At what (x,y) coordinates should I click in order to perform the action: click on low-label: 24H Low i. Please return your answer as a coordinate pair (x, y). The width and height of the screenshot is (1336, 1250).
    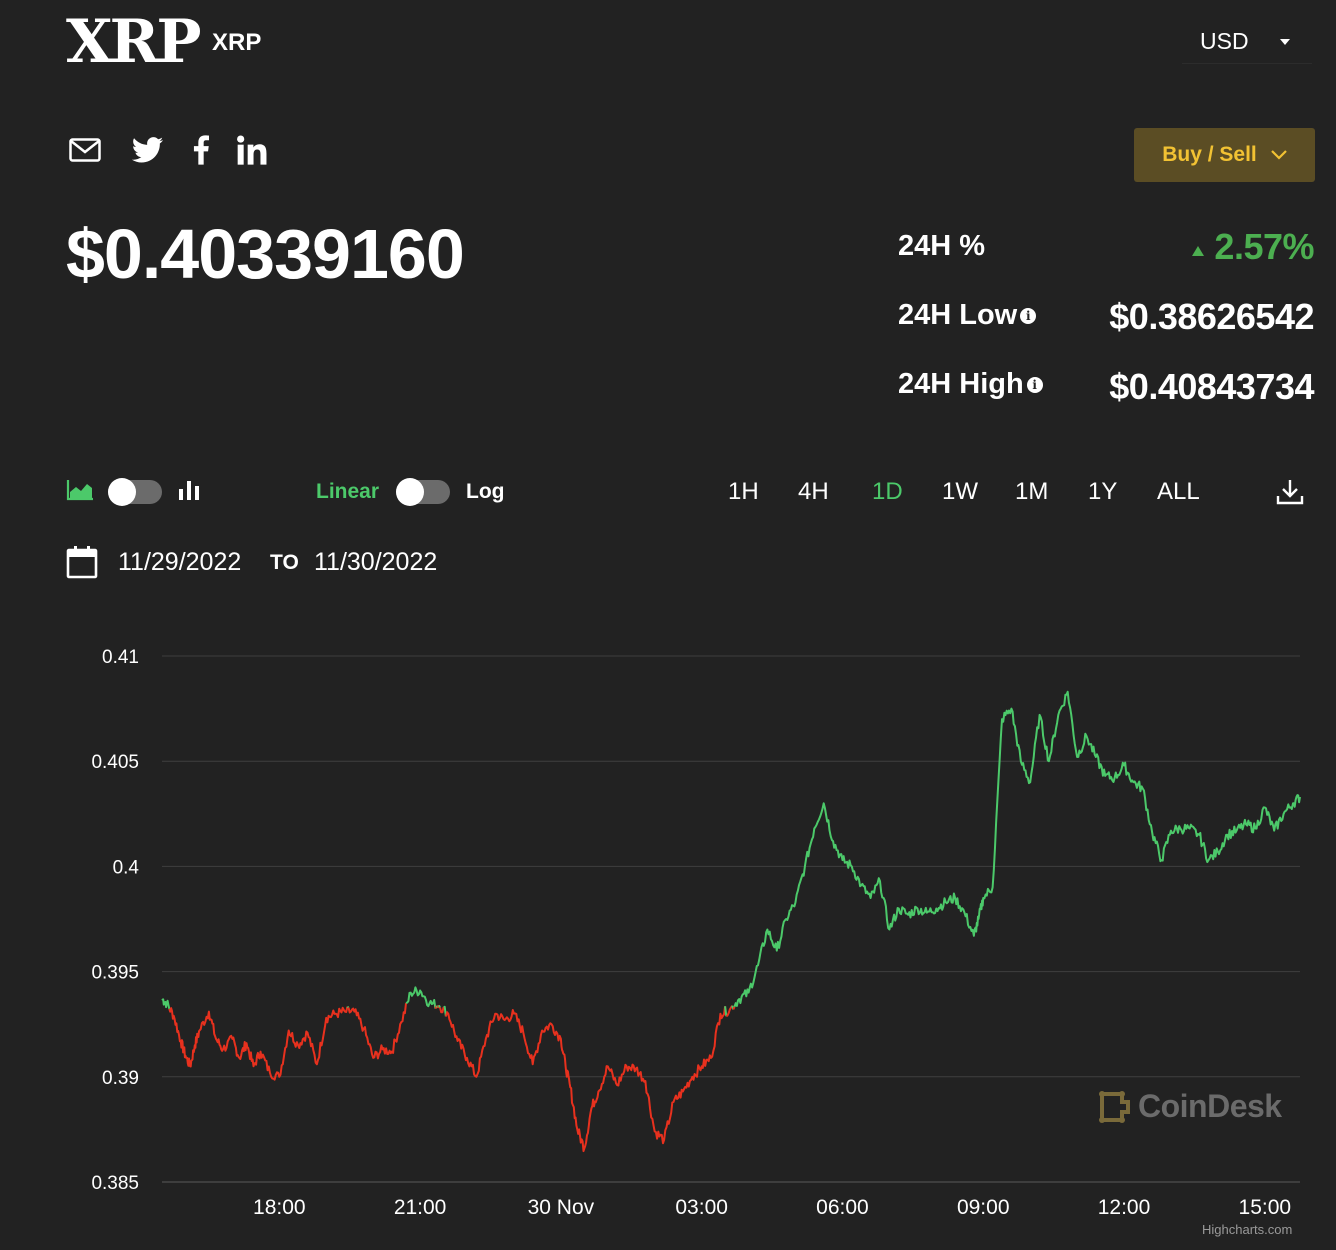
    Looking at the image, I should click on (967, 315).